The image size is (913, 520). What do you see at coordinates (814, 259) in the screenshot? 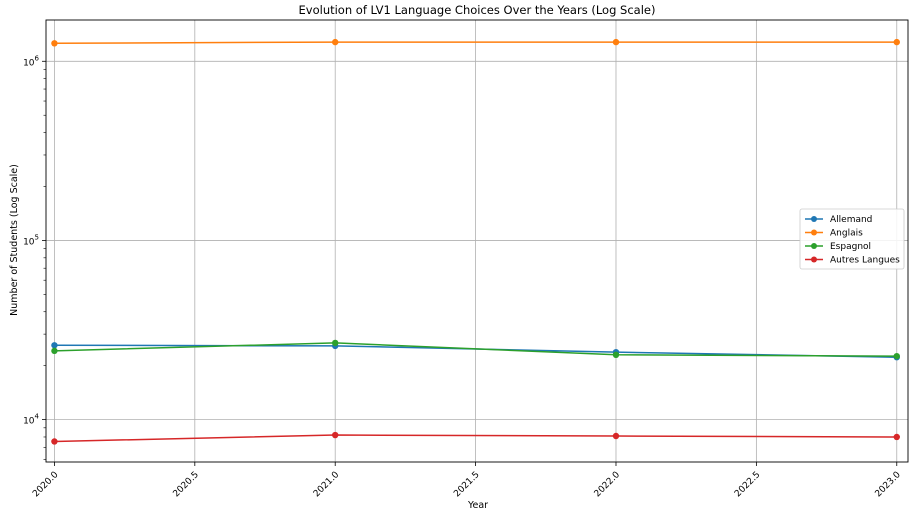
I see `legend-marker-autres-langues` at bounding box center [814, 259].